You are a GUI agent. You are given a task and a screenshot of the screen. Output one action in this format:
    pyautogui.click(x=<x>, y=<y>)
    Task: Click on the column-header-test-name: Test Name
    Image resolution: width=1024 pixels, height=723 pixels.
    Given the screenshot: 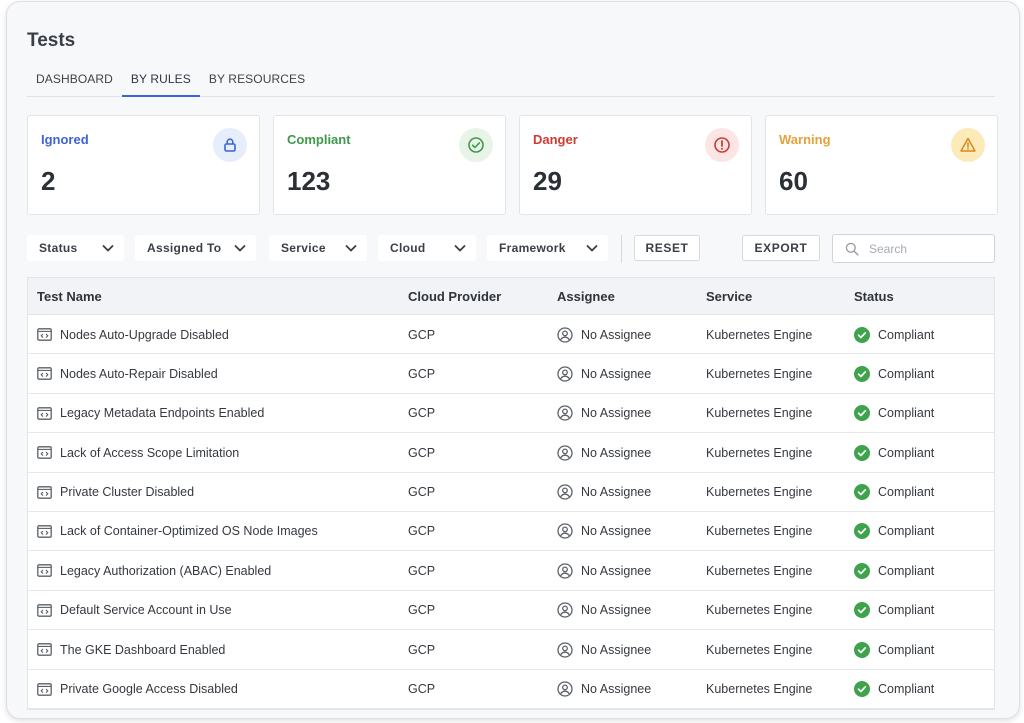 What is the action you would take?
    pyautogui.click(x=69, y=296)
    